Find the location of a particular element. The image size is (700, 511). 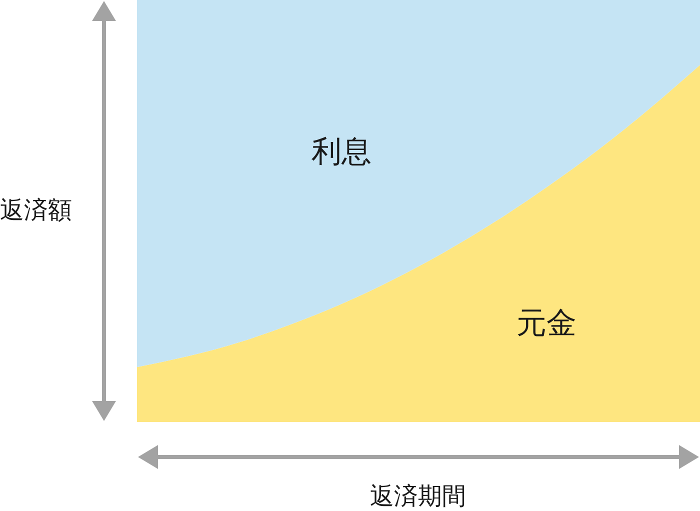

ylabel: 返済額 is located at coordinates (36, 210).